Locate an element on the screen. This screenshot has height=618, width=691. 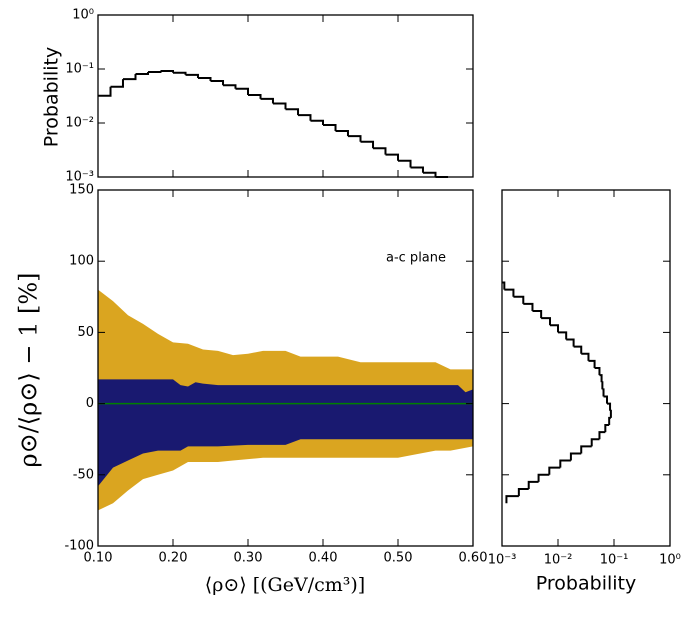
x-tick-label: 0.50 is located at coordinates (398, 558).